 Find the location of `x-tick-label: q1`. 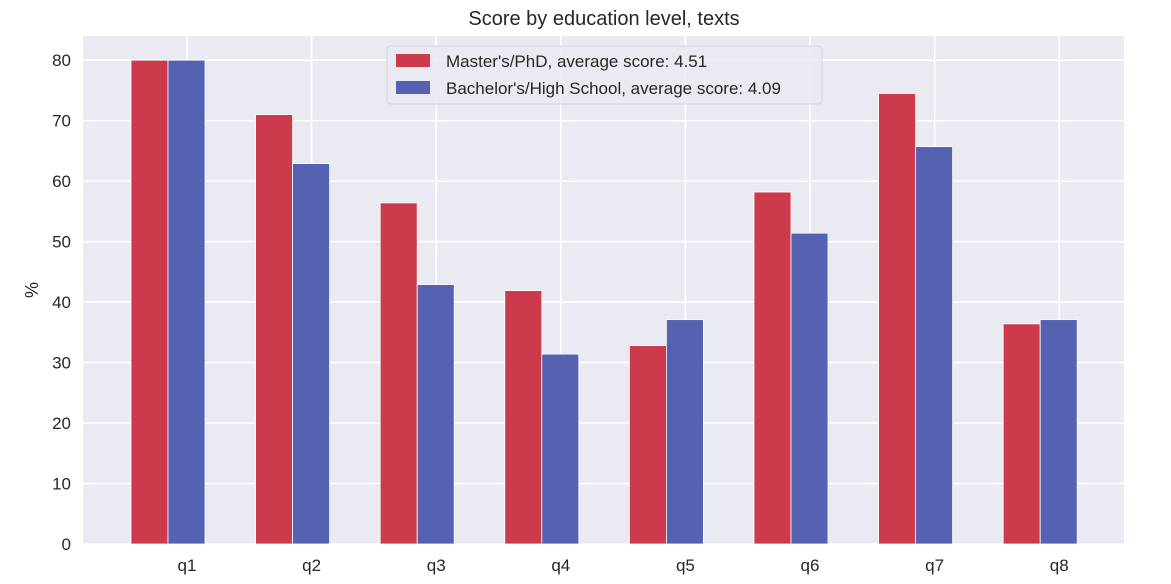

x-tick-label: q1 is located at coordinates (187, 565).